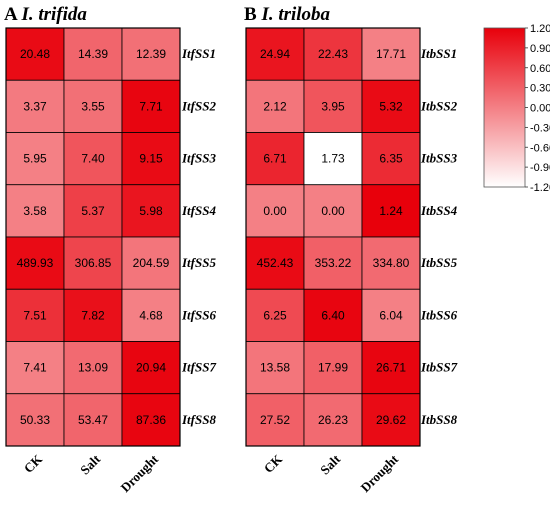 The width and height of the screenshot is (550, 516). Describe the element at coordinates (275, 54) in the screenshot. I see `cell-value: 24.94` at that location.